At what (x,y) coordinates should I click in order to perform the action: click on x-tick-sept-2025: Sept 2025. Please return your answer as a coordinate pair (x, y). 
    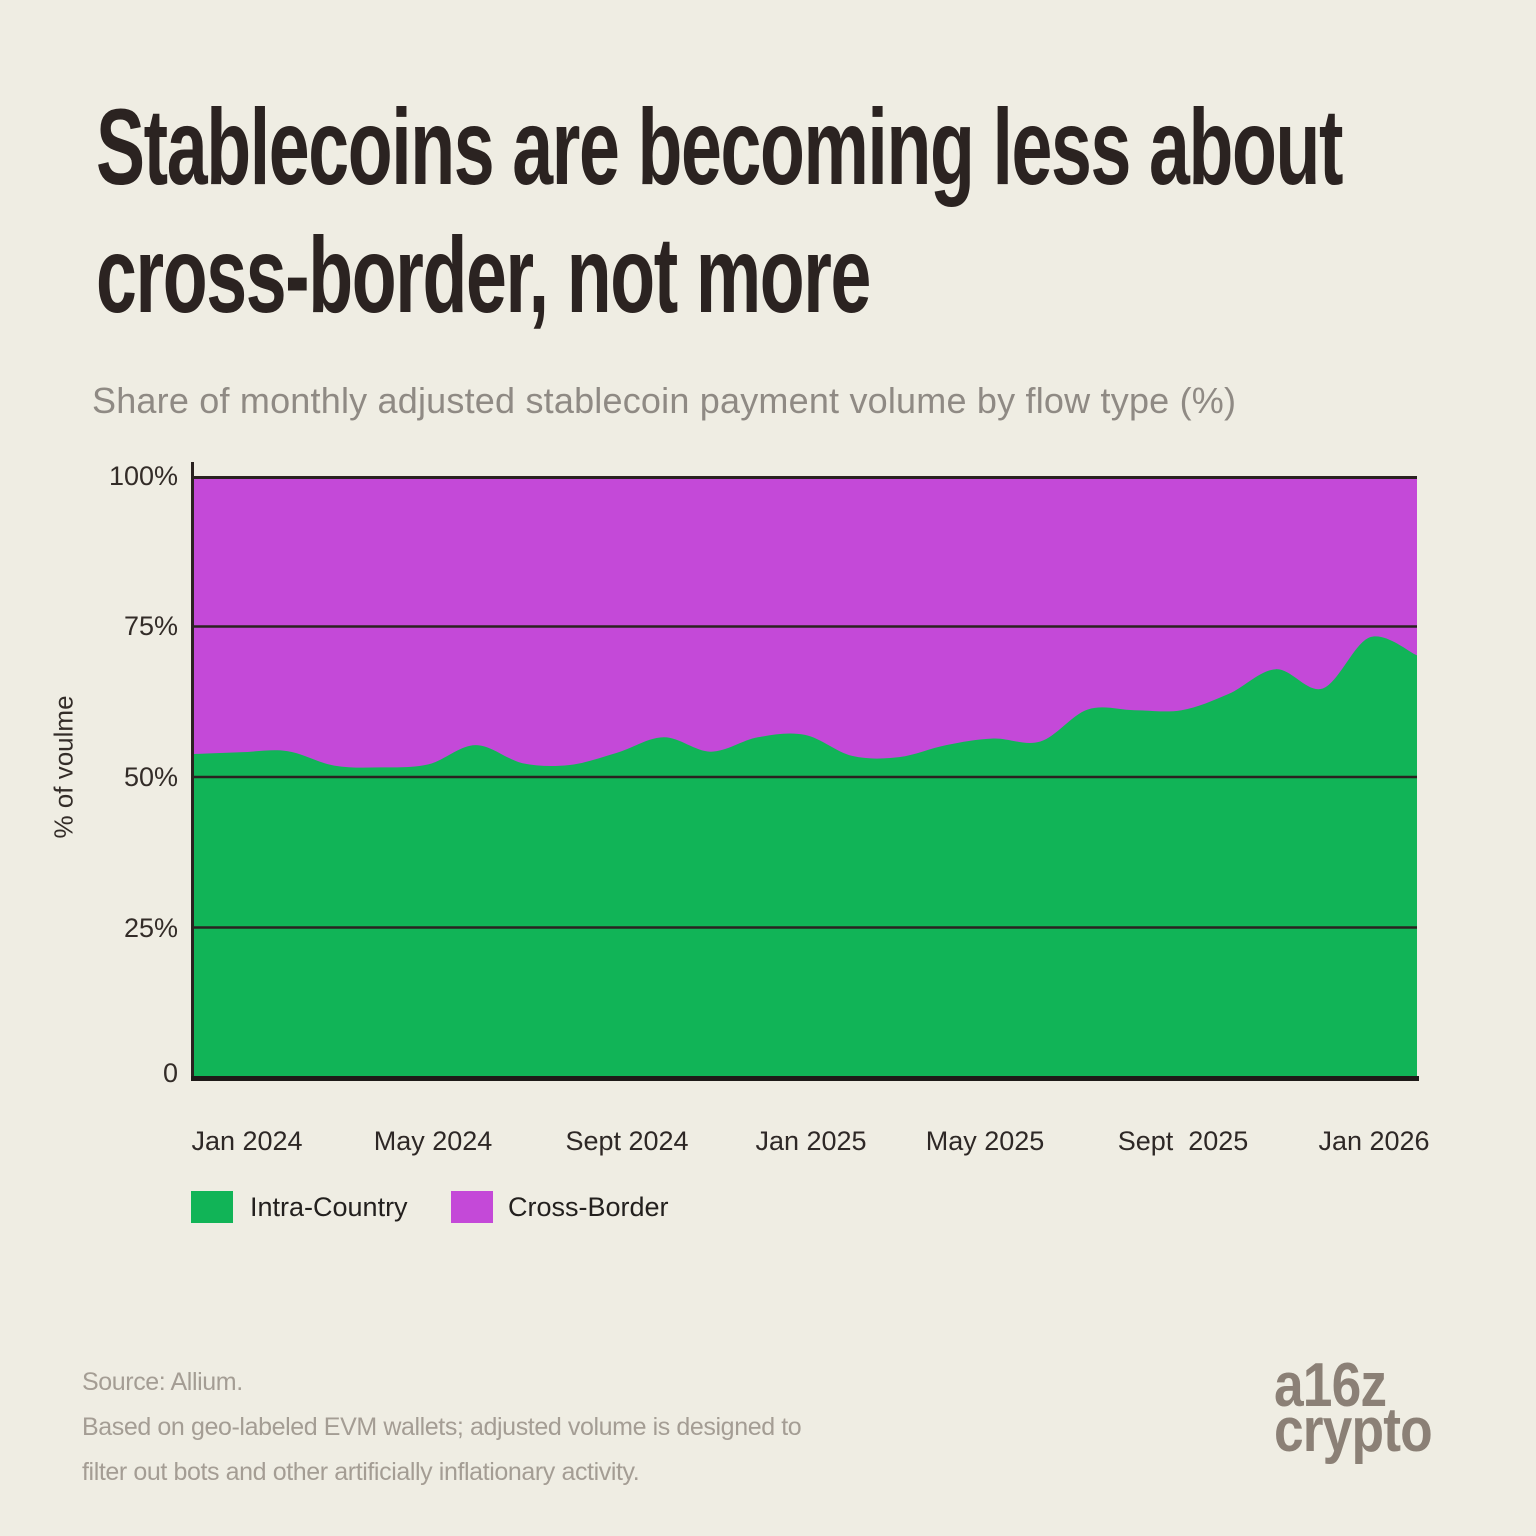
    Looking at the image, I should click on (1183, 1141).